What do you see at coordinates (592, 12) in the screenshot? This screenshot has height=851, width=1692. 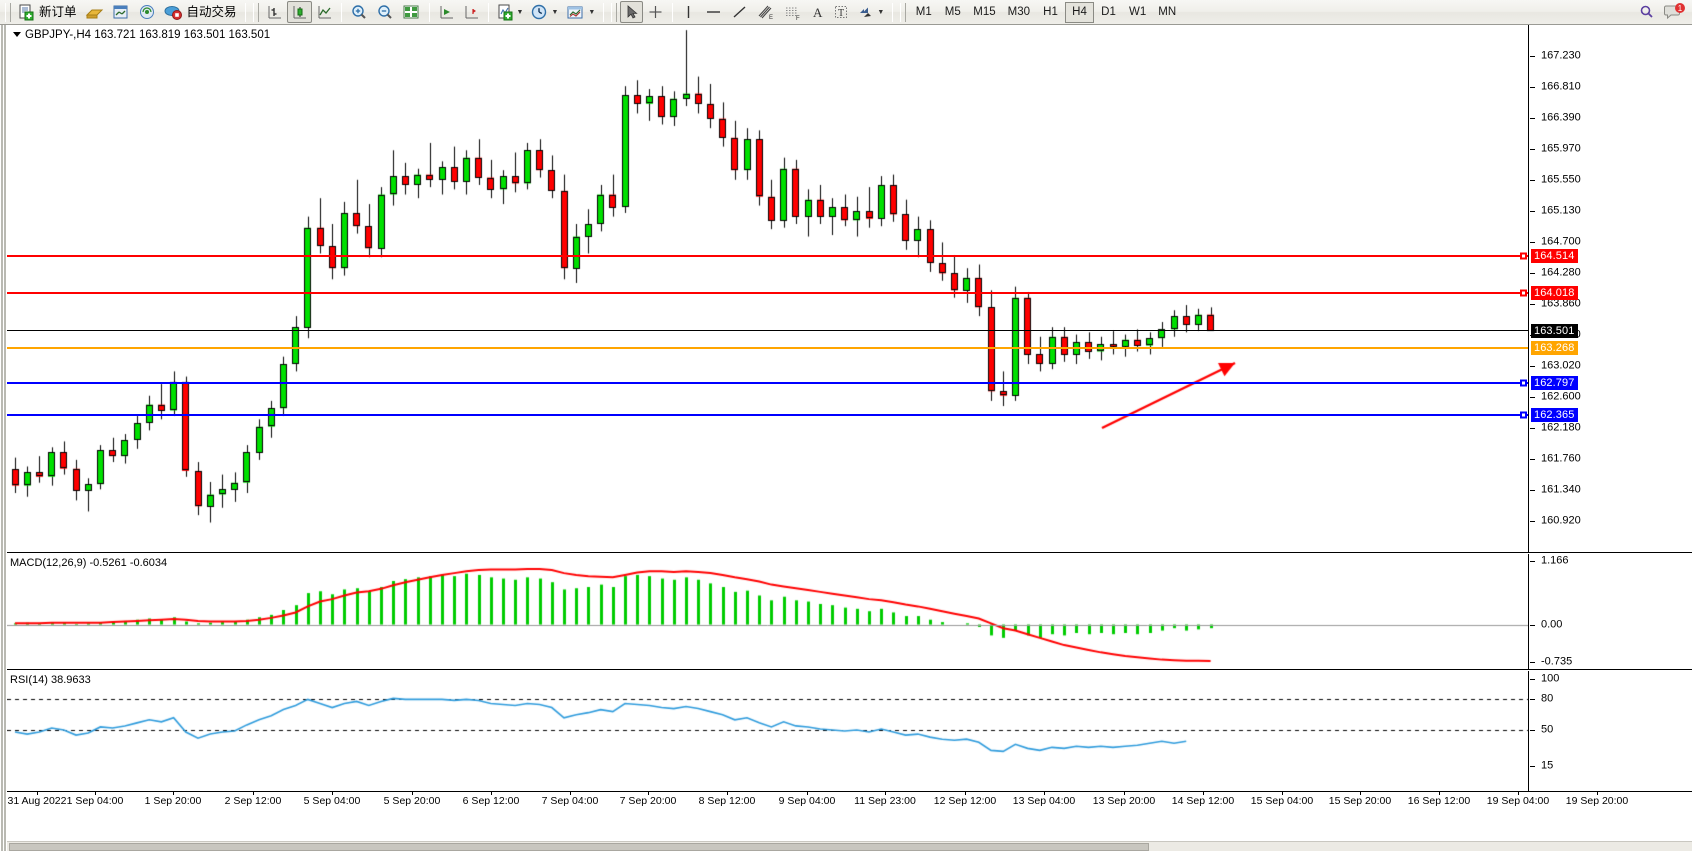 I see `templates-dropdown-arrow: ▼` at bounding box center [592, 12].